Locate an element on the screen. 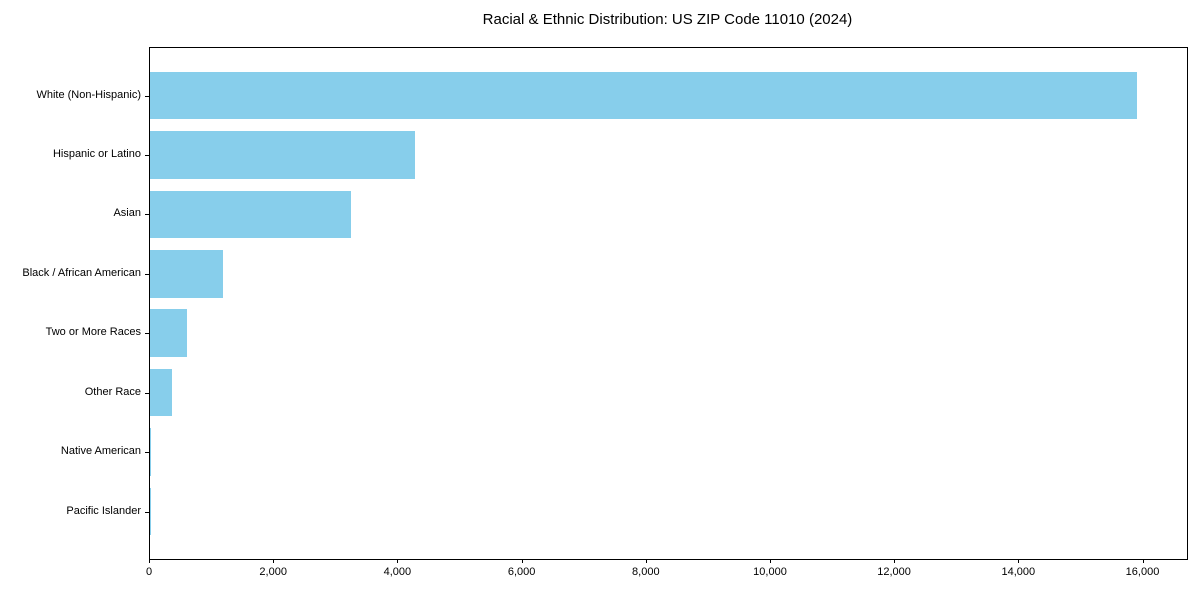  x-tick-label: 0 is located at coordinates (149, 572).